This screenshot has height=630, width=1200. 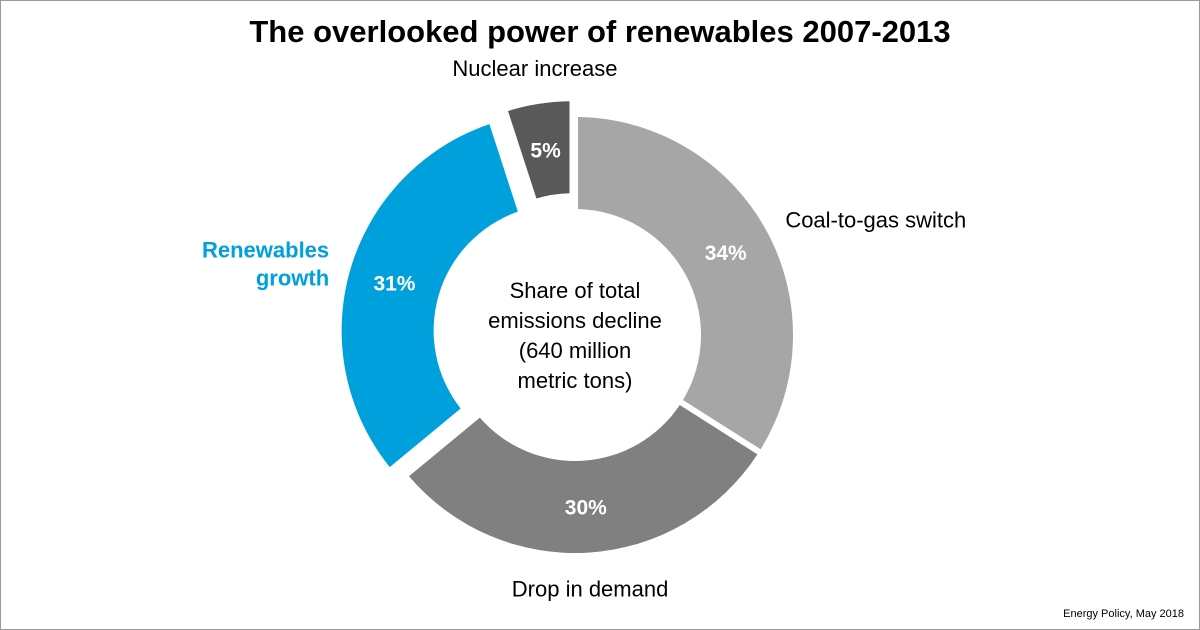 I want to click on slice-renewables-growth, so click(x=429, y=296).